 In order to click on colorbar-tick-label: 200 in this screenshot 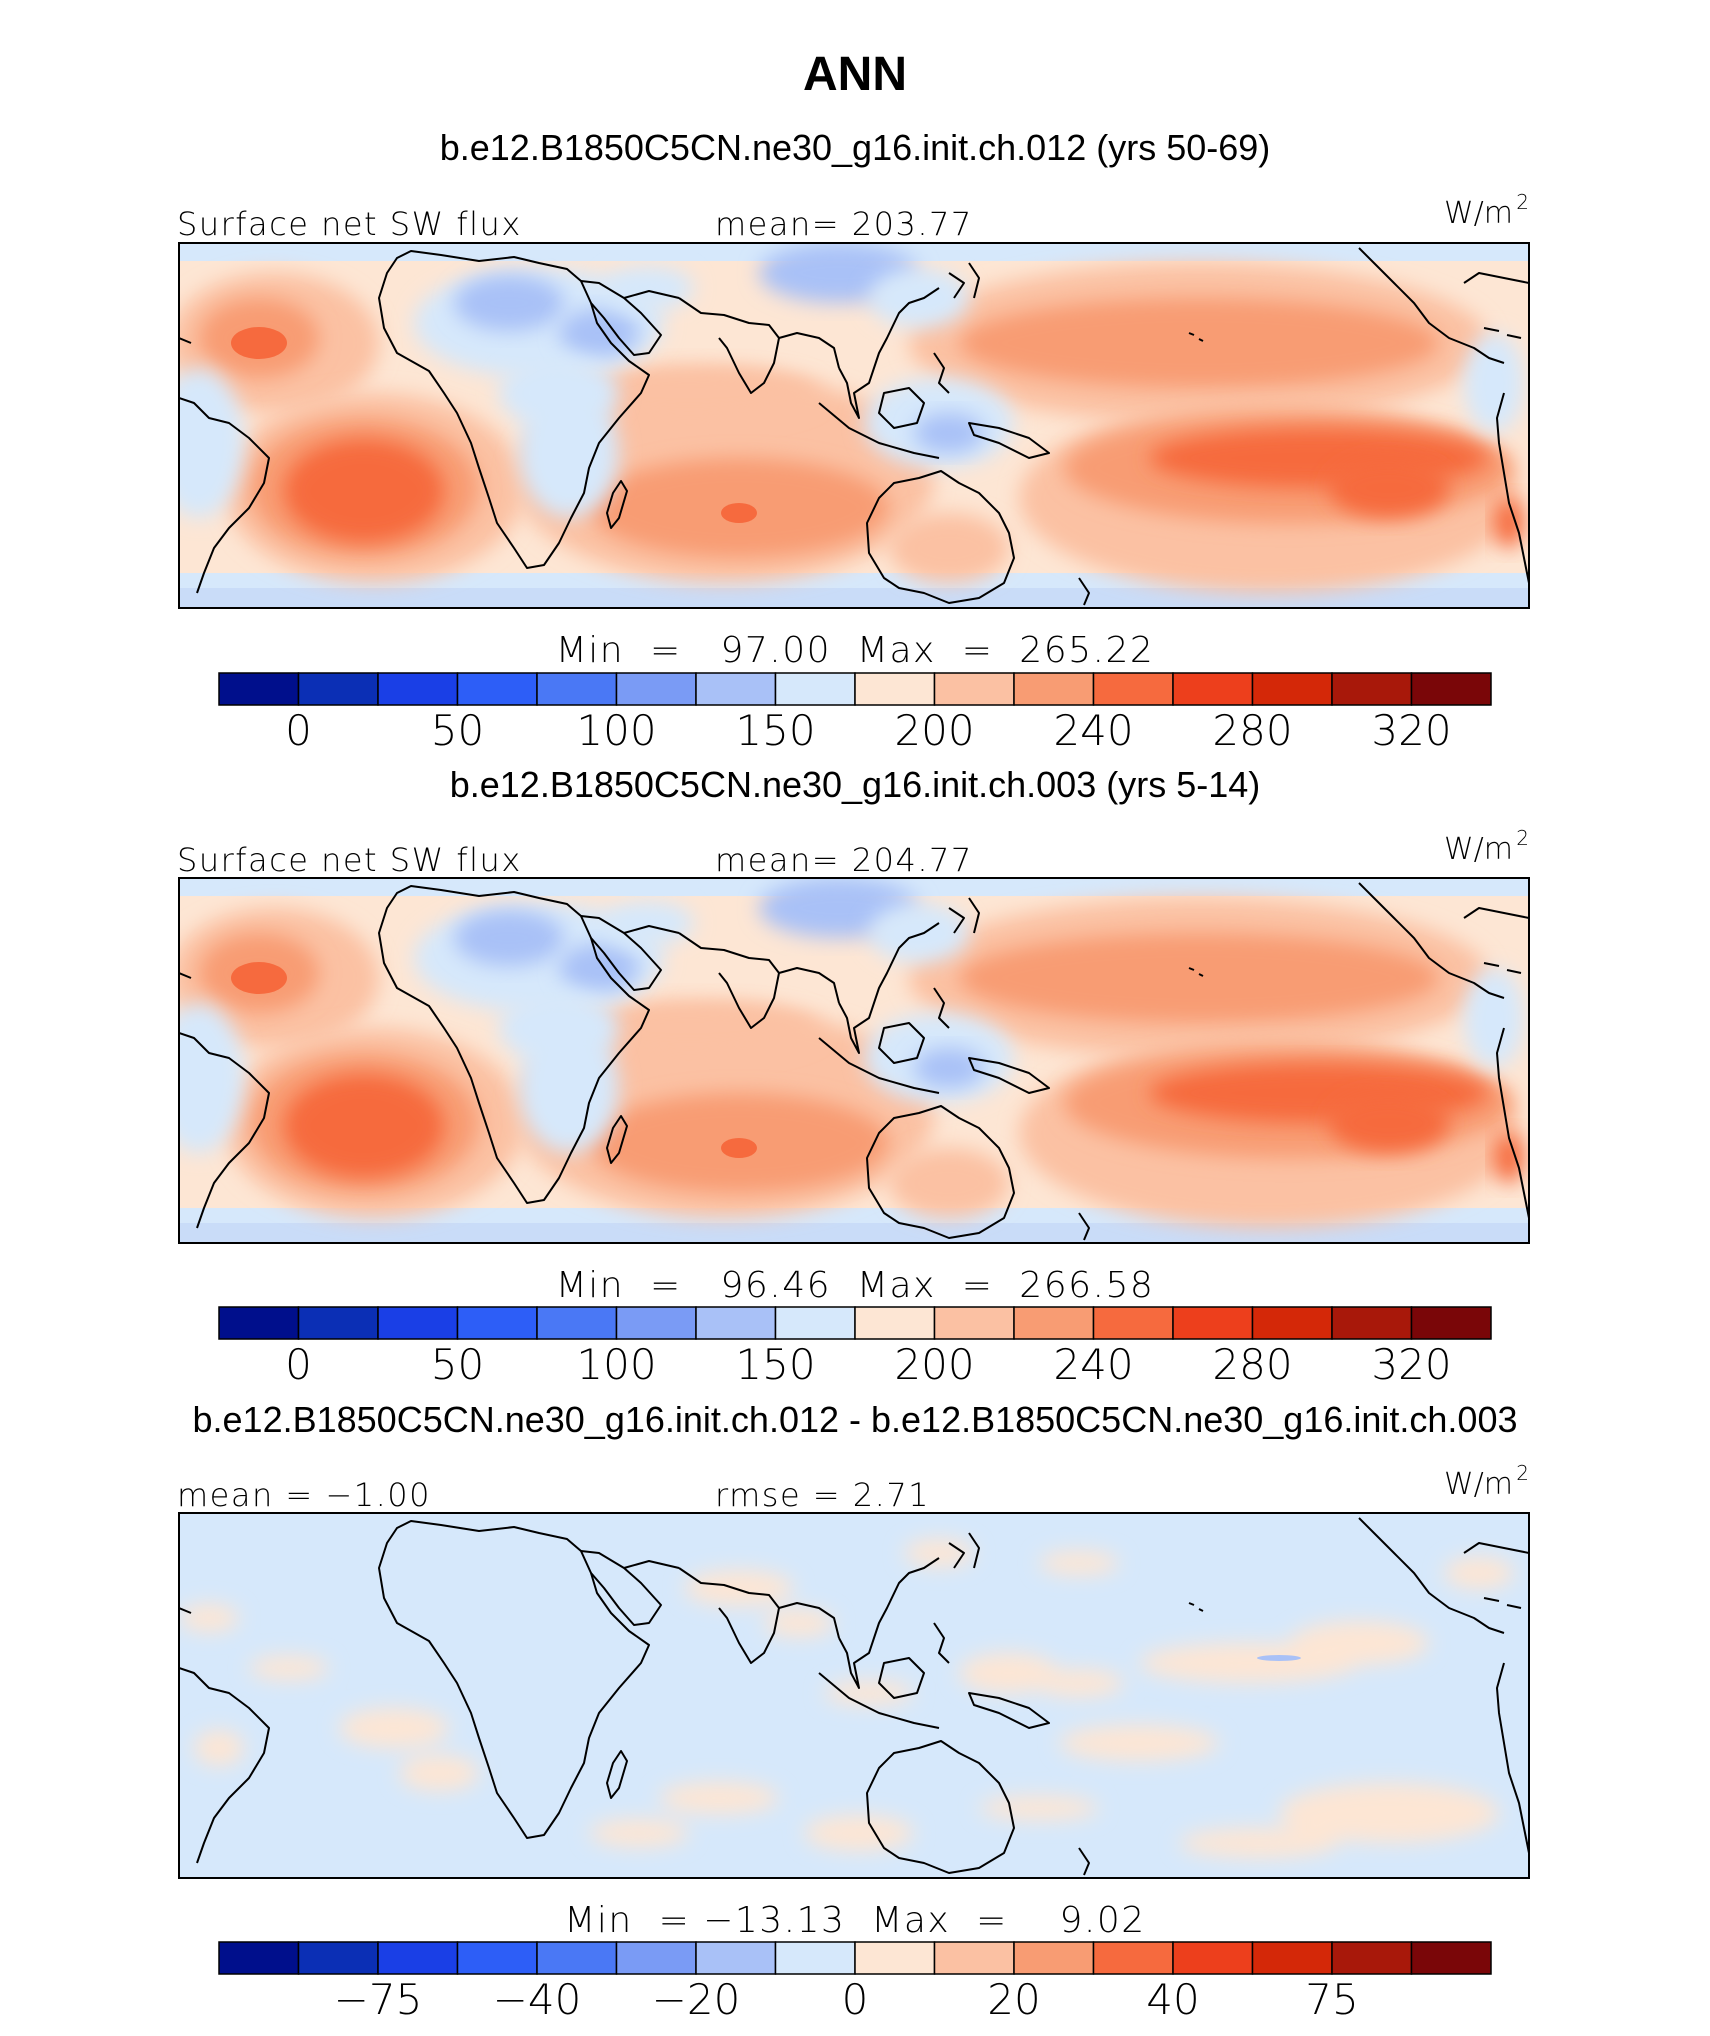, I will do `click(934, 730)`.